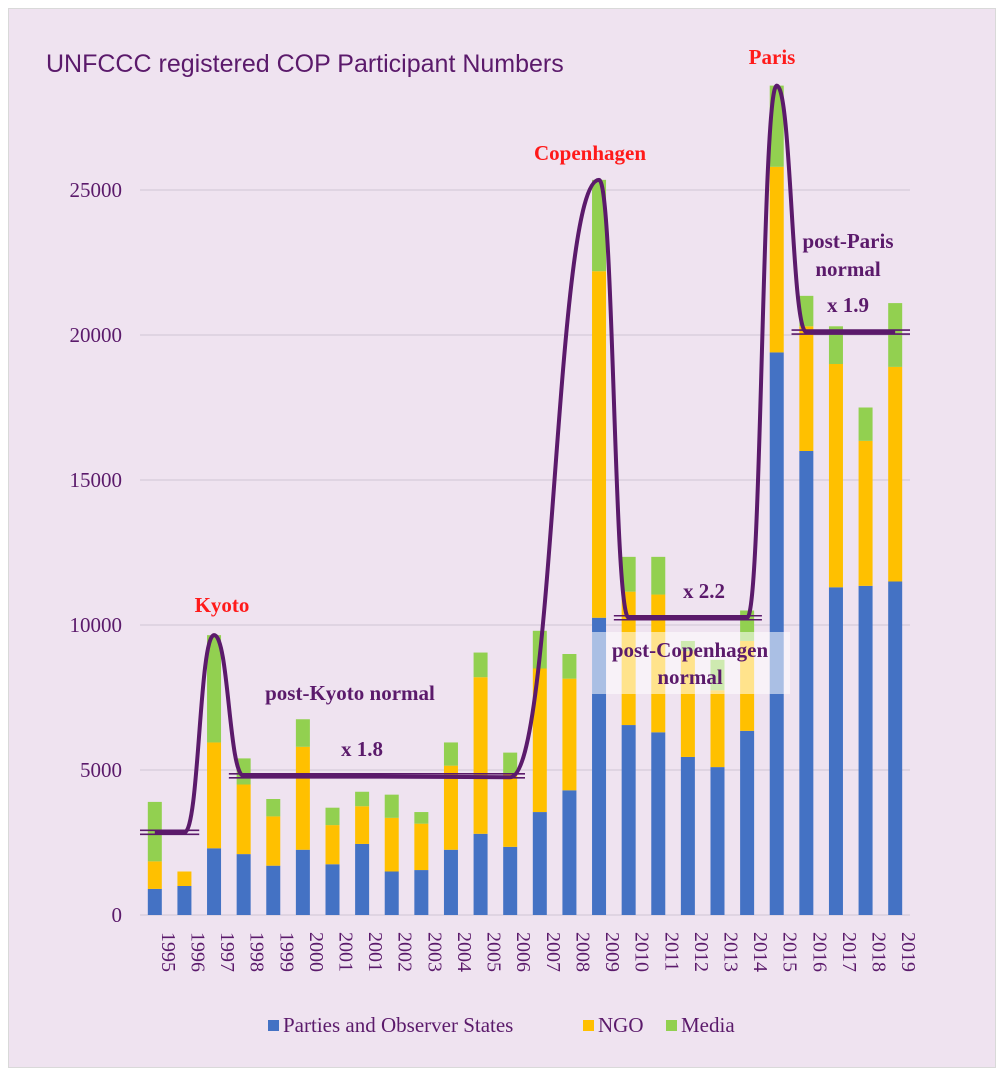 This screenshot has height=1077, width=1005. What do you see at coordinates (350, 693) in the screenshot?
I see `post-kyoto-label: post-Kyoto normal` at bounding box center [350, 693].